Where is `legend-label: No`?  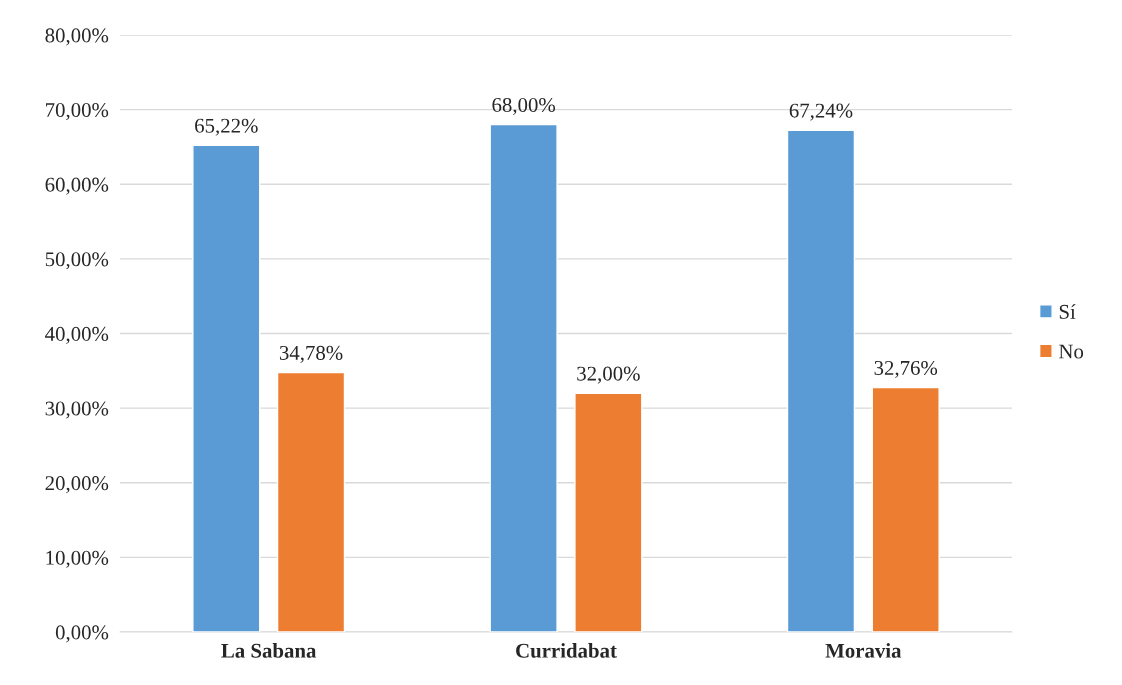 legend-label: No is located at coordinates (1071, 351).